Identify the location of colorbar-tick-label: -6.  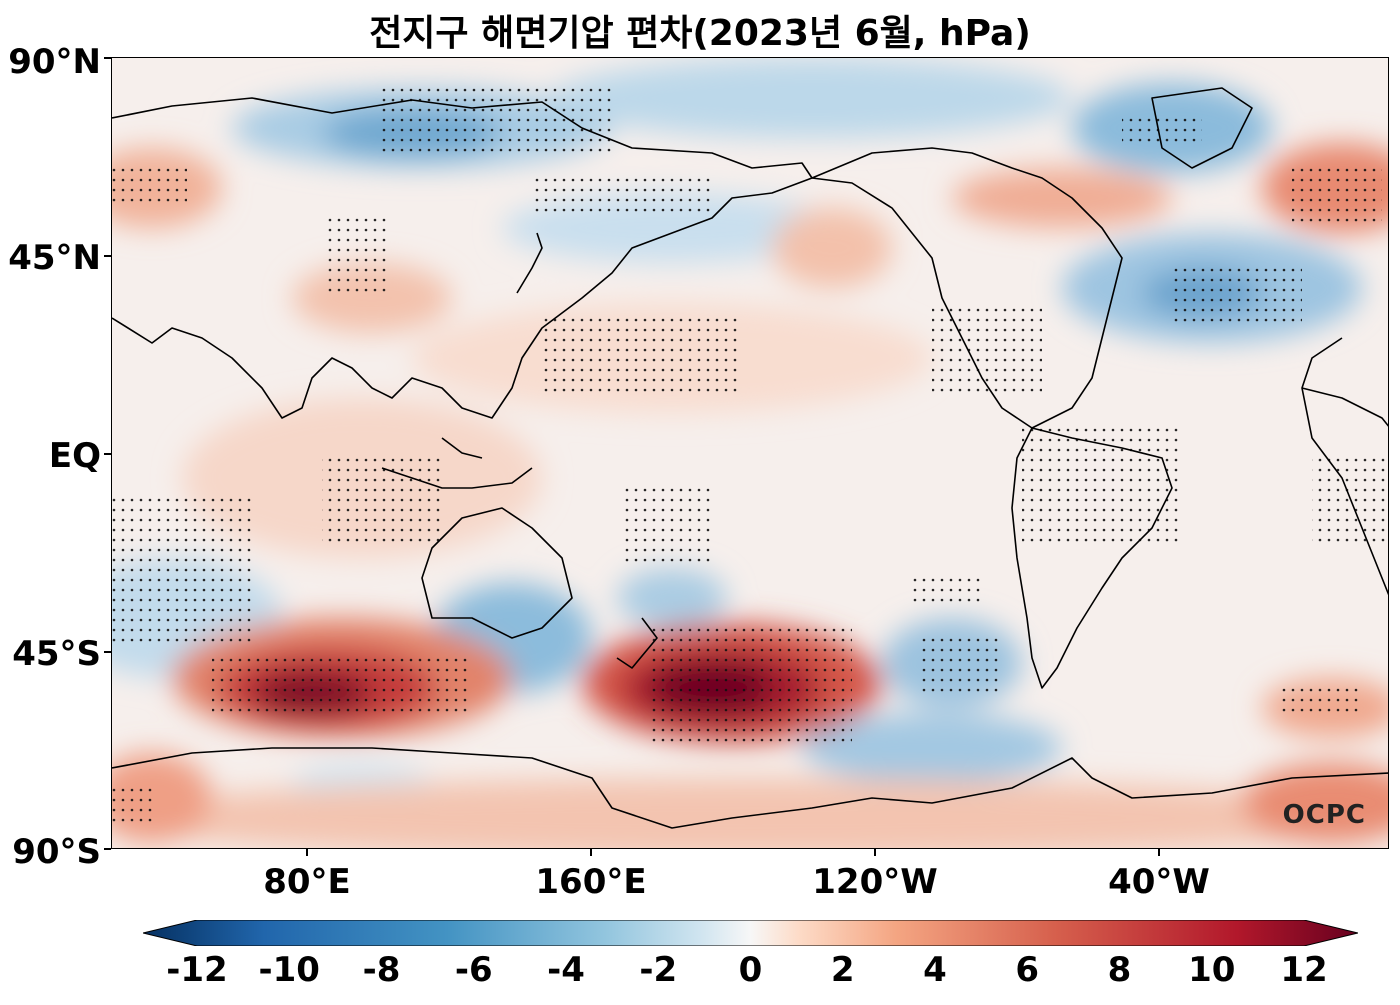
(473, 970).